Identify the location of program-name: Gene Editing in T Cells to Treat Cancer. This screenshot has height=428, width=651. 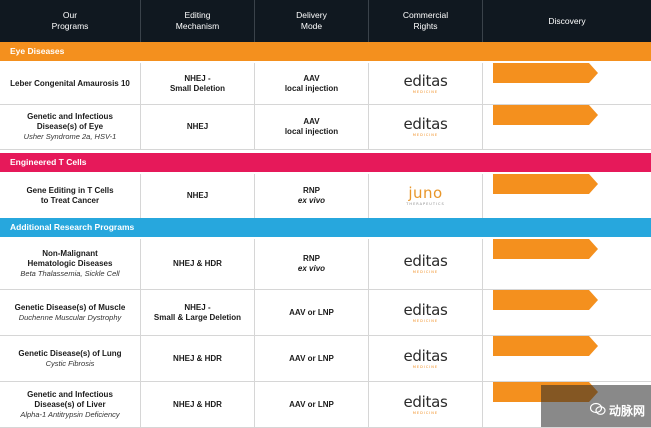
(70, 195).